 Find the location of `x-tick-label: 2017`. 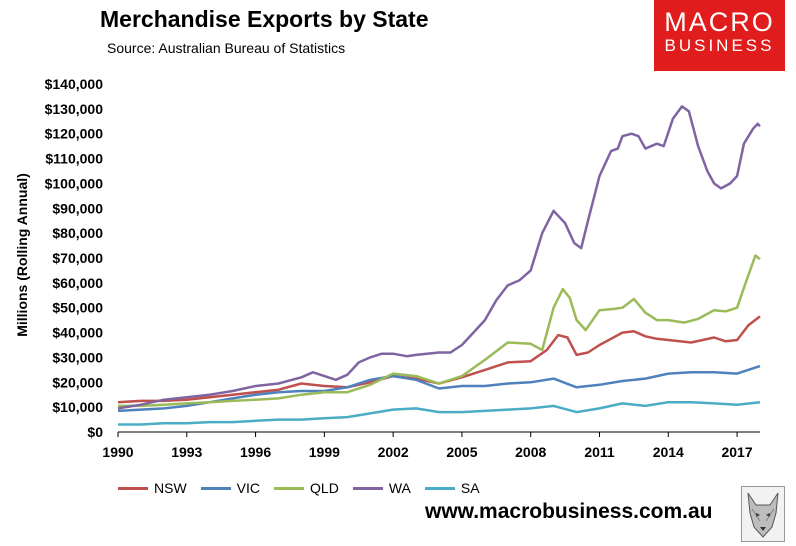

x-tick-label: 2017 is located at coordinates (736, 452).